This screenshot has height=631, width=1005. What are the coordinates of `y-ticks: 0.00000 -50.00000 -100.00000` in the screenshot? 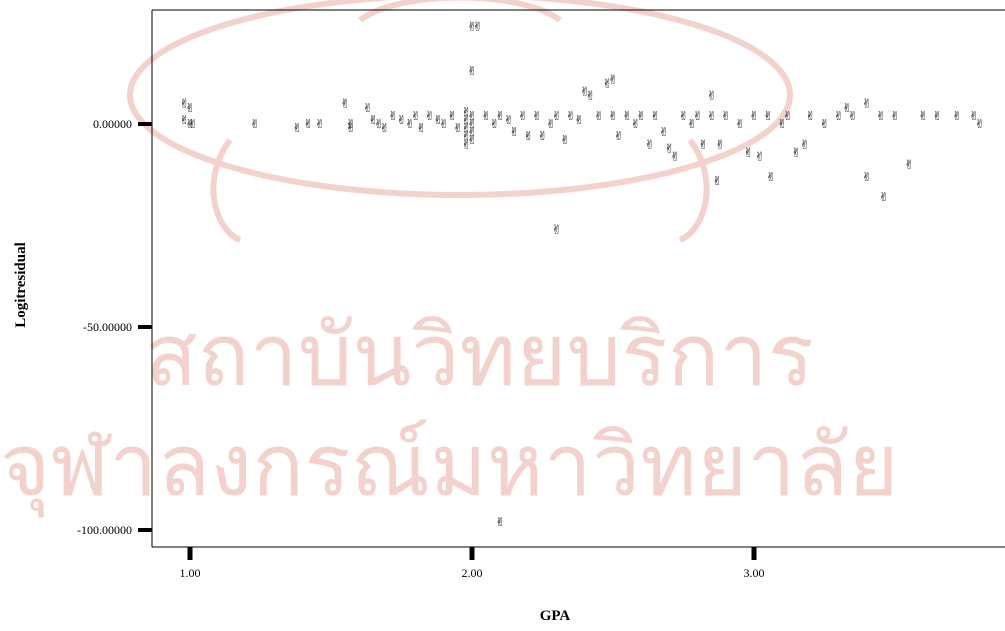 It's located at (114, 327).